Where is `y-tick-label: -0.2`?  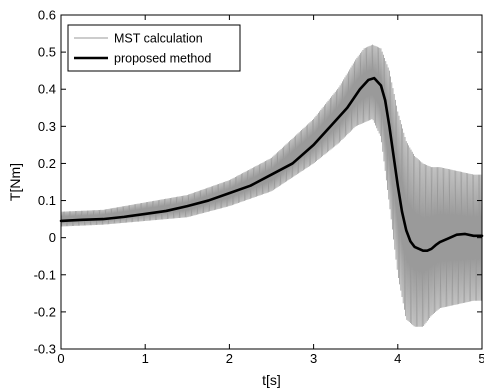 y-tick-label: -0.2 is located at coordinates (45, 311).